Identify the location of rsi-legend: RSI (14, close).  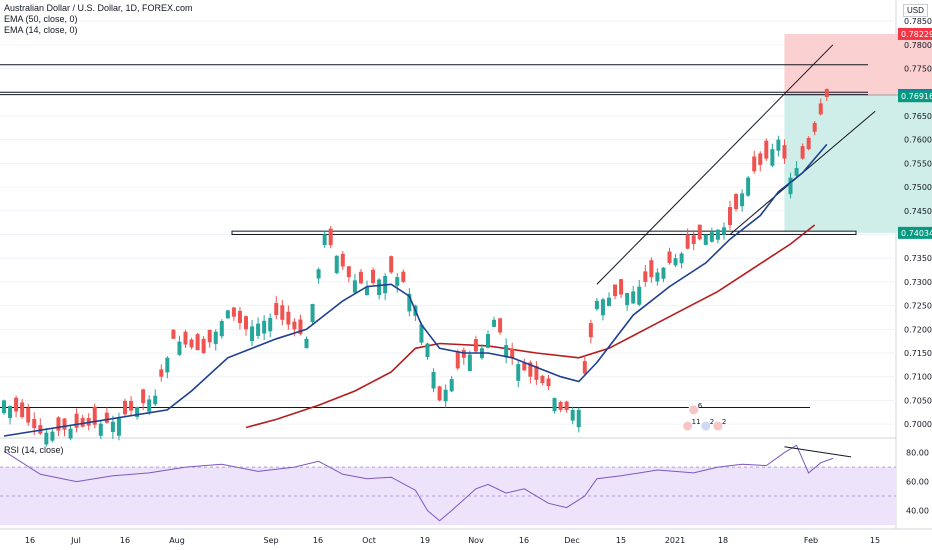
(34, 450).